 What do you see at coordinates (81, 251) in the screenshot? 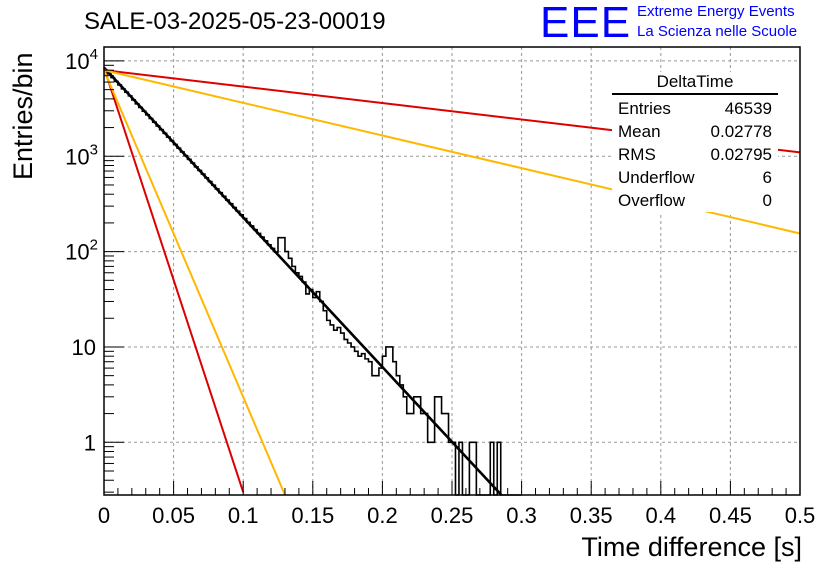
I see `y-tick-label: 10²` at bounding box center [81, 251].